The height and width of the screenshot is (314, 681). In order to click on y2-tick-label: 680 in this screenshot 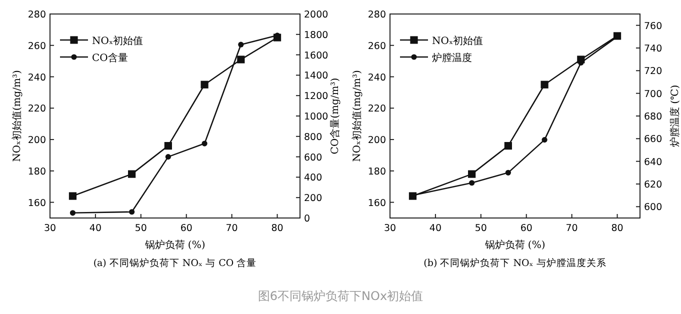, I will do `click(653, 117)`.